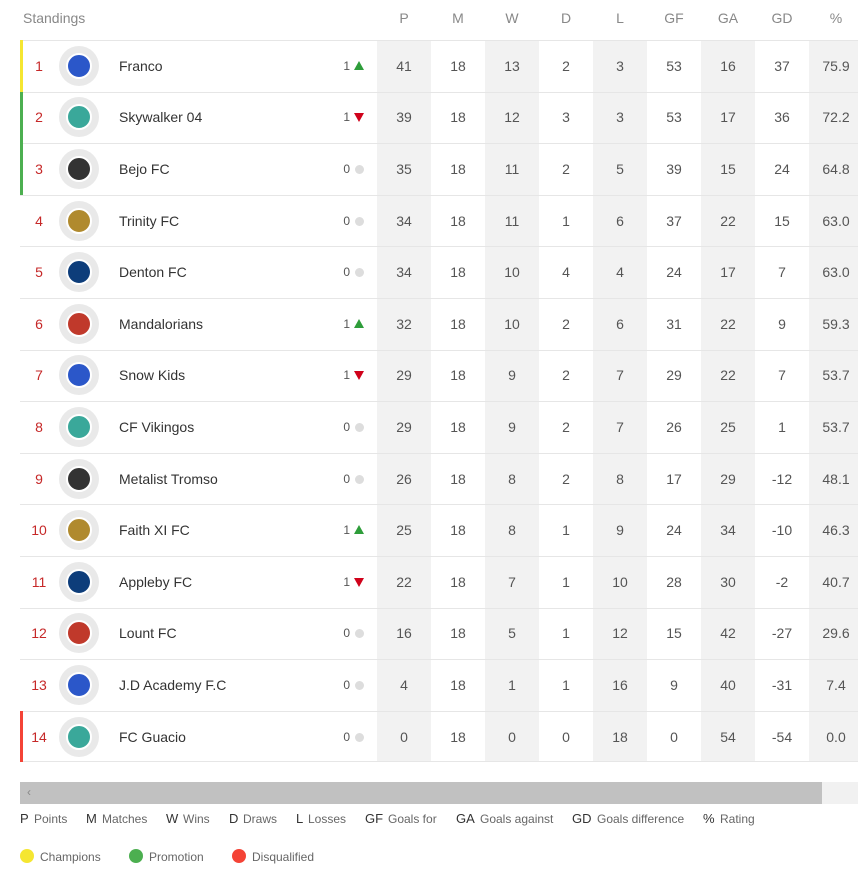  What do you see at coordinates (620, 530) in the screenshot?
I see `stat-cell: 9` at bounding box center [620, 530].